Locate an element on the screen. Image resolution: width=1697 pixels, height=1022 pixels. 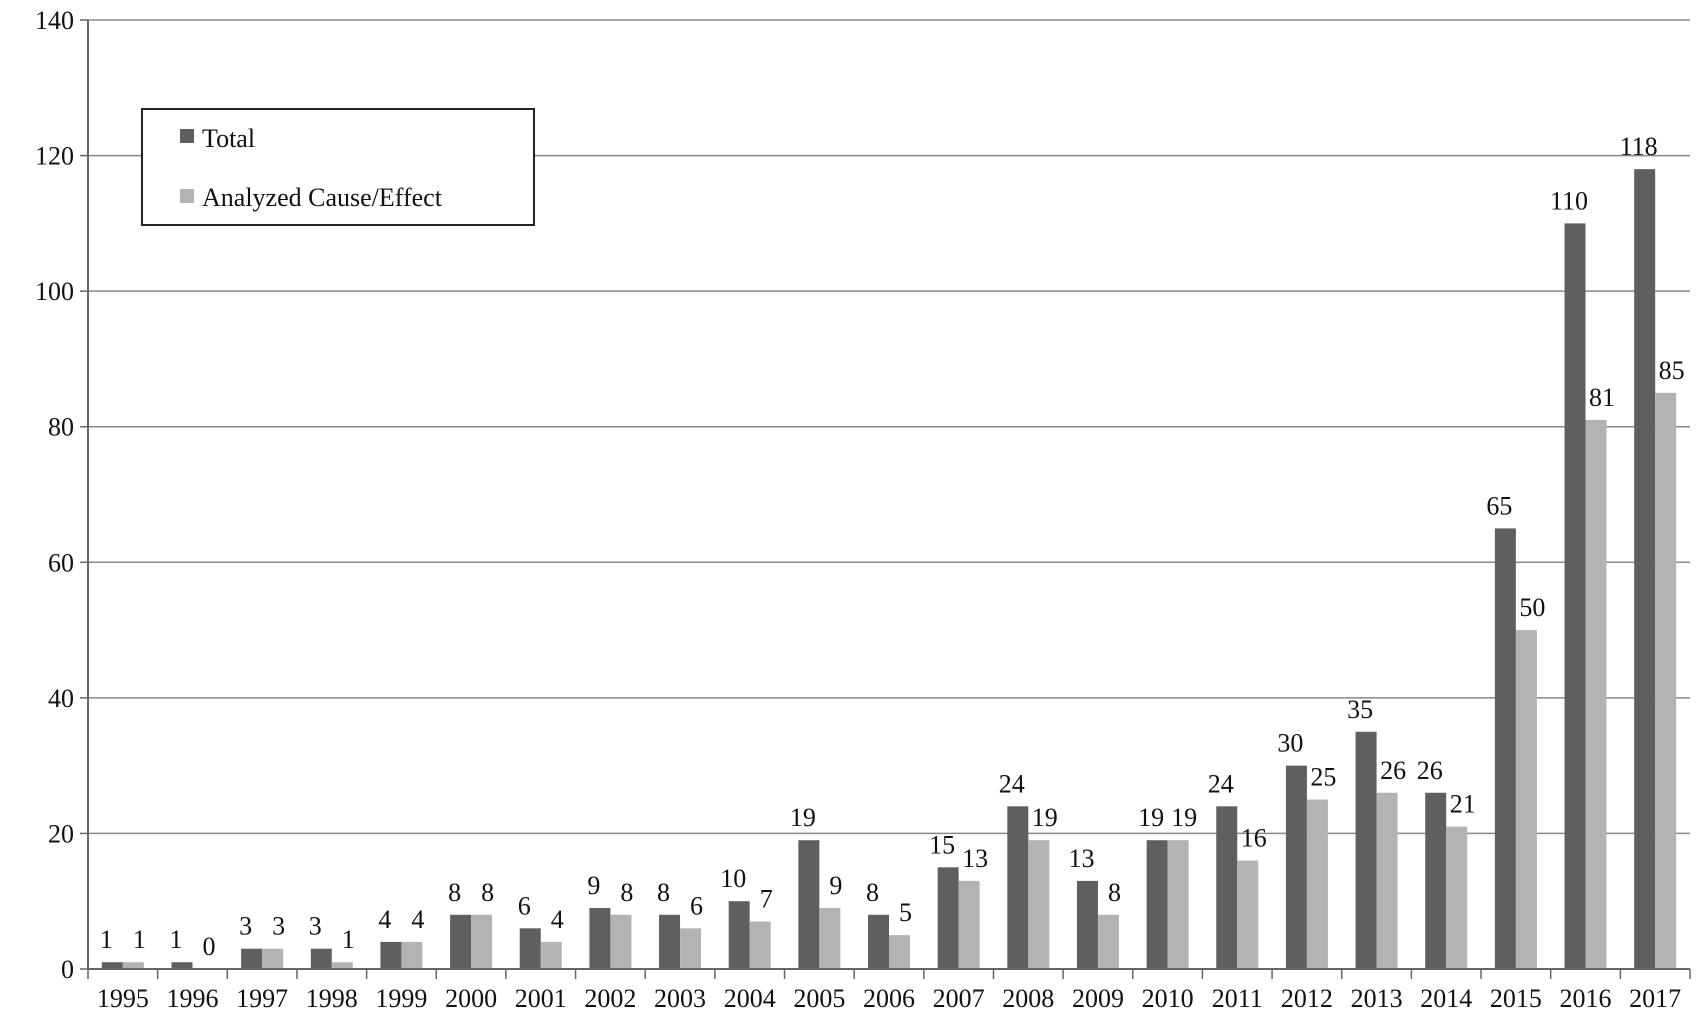
data-label-analyzed: 25 is located at coordinates (1323, 777).